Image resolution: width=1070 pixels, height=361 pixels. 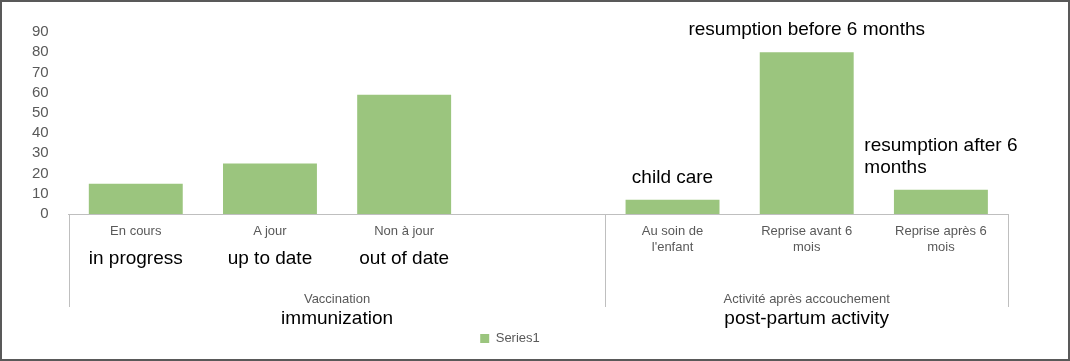 I want to click on text: immunization, so click(x=337, y=318).